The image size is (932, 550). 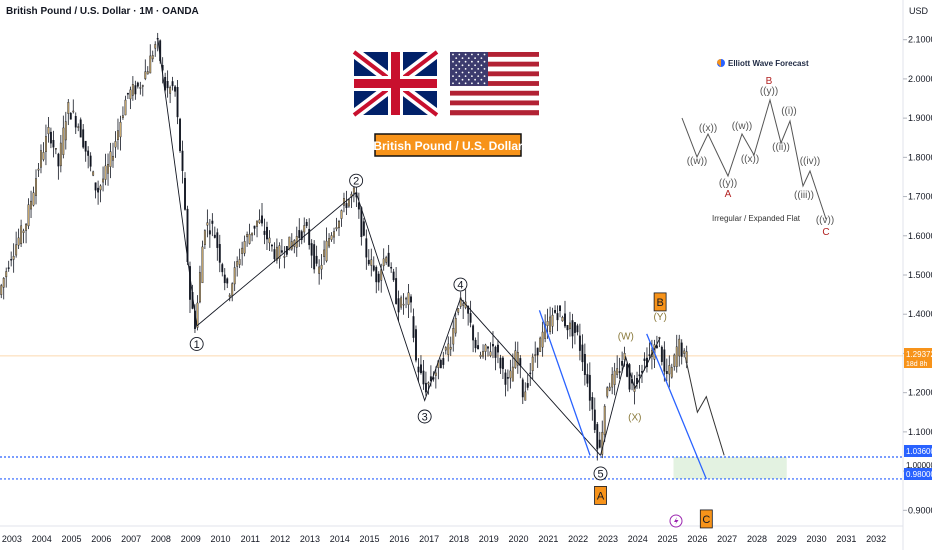 What do you see at coordinates (42, 539) in the screenshot?
I see `x-tick-label: 2004` at bounding box center [42, 539].